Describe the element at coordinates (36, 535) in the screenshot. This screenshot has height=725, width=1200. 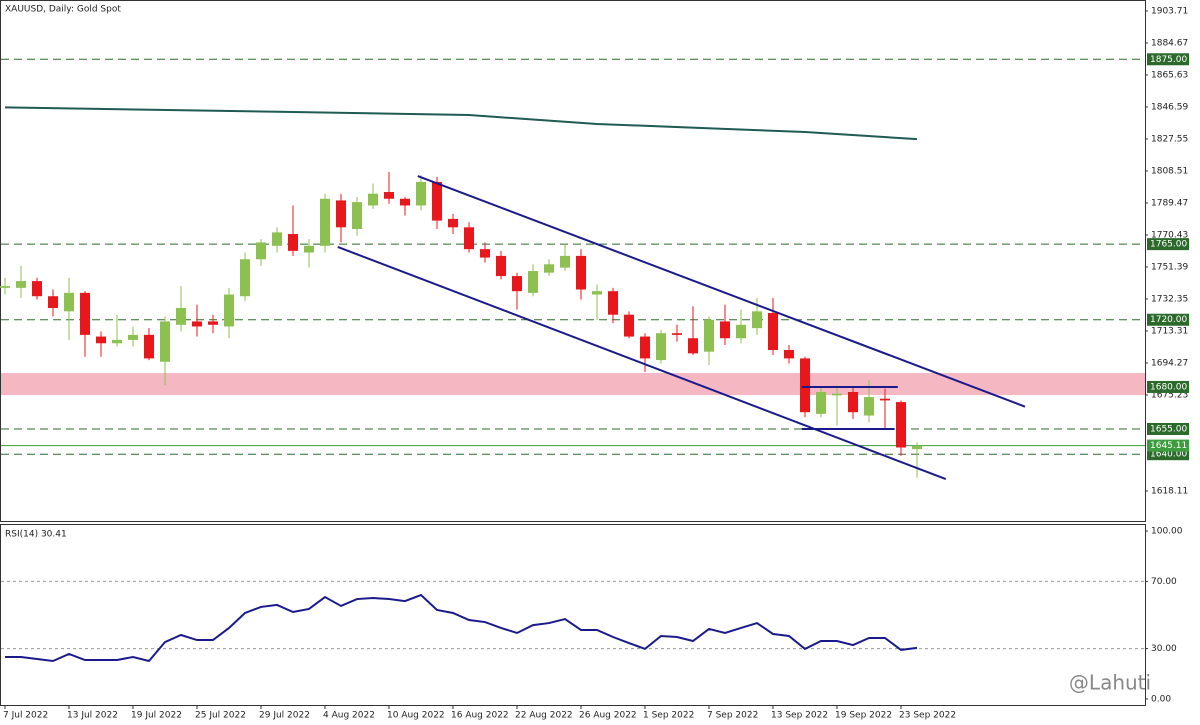
I see `rsi-title: RSI(14) 30.41` at that location.